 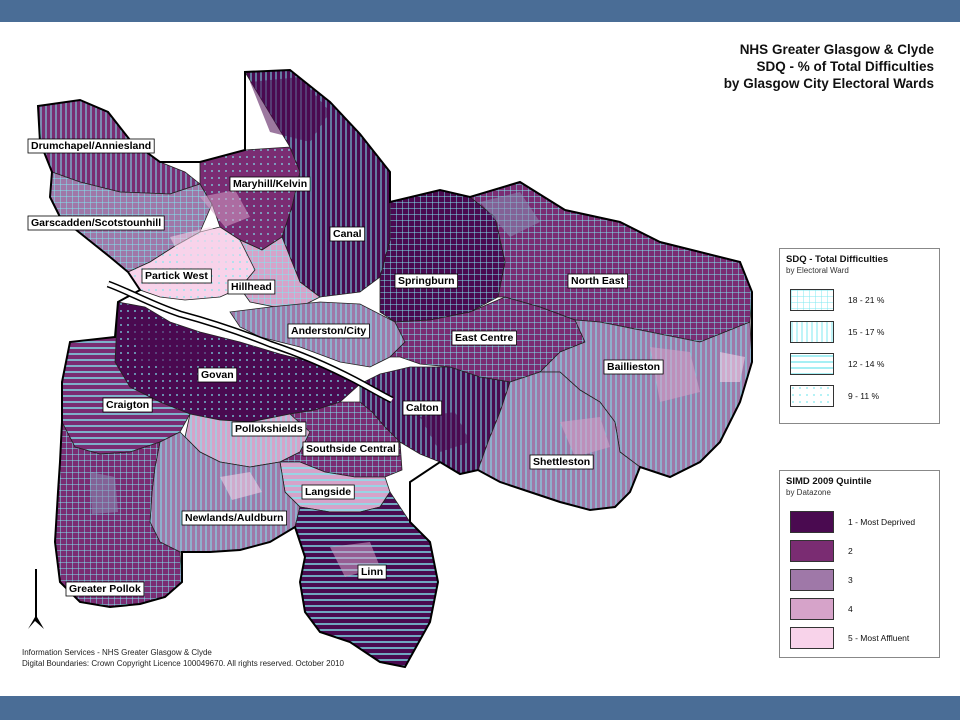 I want to click on sdq-legend-item: 12 - 14 %, so click(x=865, y=365).